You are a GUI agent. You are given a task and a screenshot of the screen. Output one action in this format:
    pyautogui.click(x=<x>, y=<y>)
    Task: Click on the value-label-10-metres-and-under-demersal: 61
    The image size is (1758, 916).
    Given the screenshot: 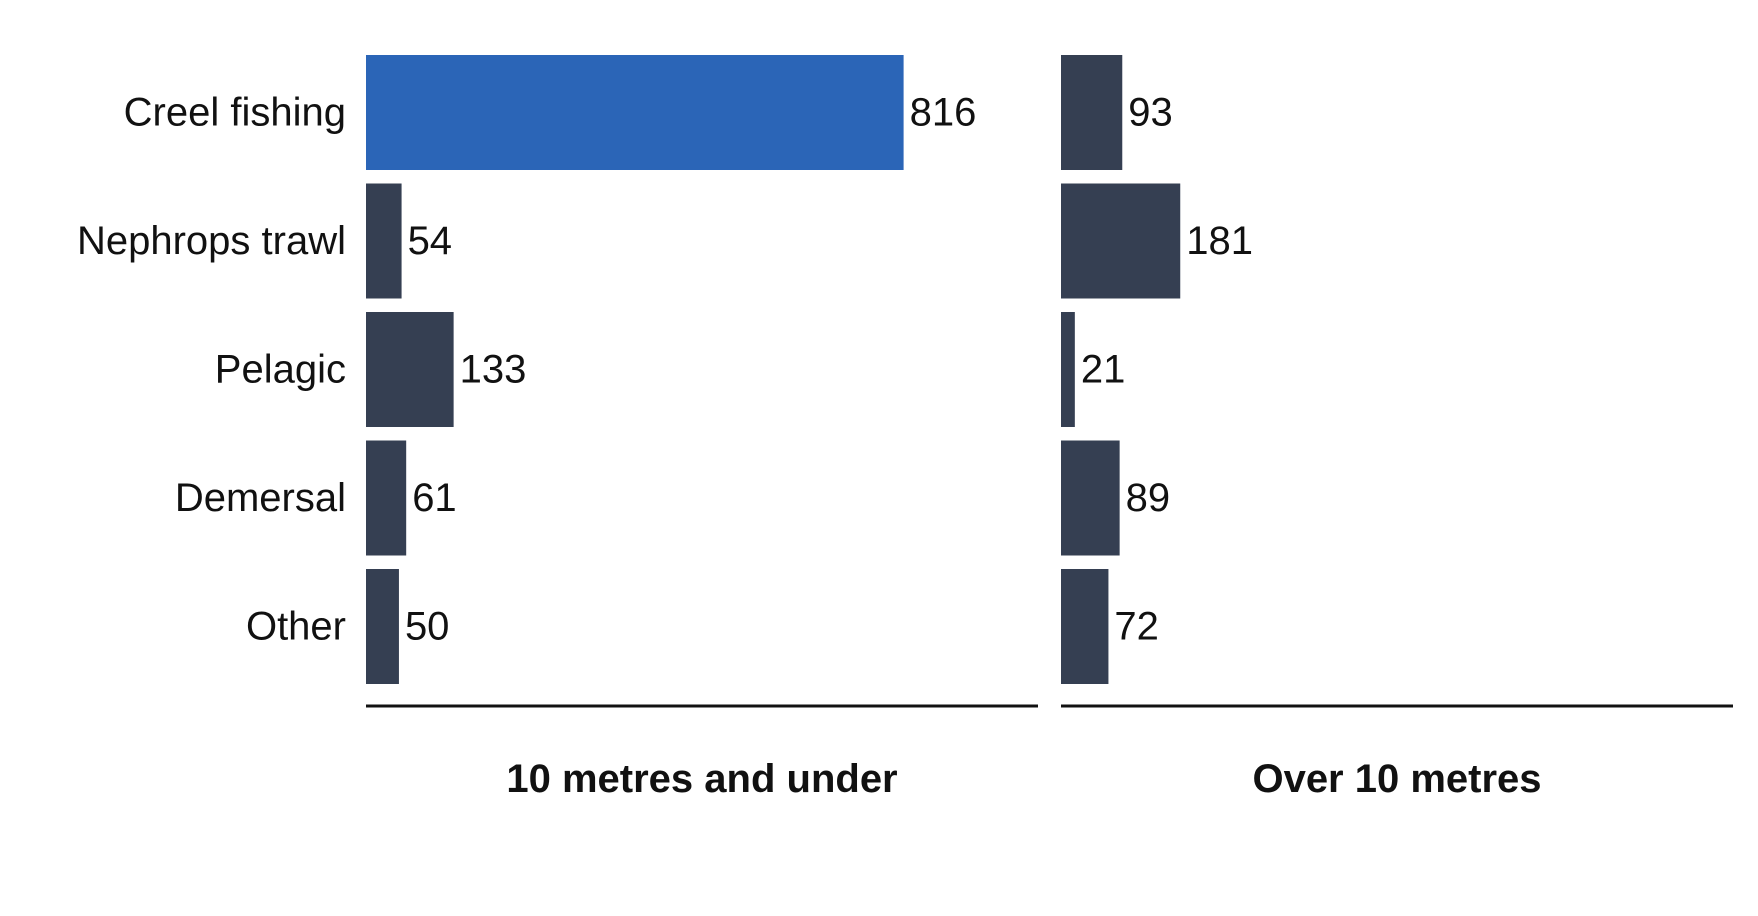 What is the action you would take?
    pyautogui.click(x=434, y=498)
    